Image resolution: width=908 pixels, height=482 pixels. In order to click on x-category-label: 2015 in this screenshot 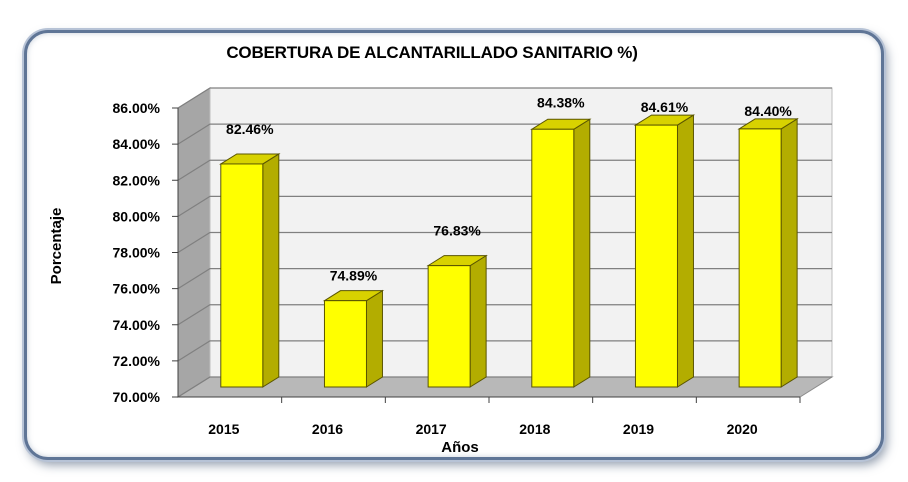, I will do `click(223, 429)`.